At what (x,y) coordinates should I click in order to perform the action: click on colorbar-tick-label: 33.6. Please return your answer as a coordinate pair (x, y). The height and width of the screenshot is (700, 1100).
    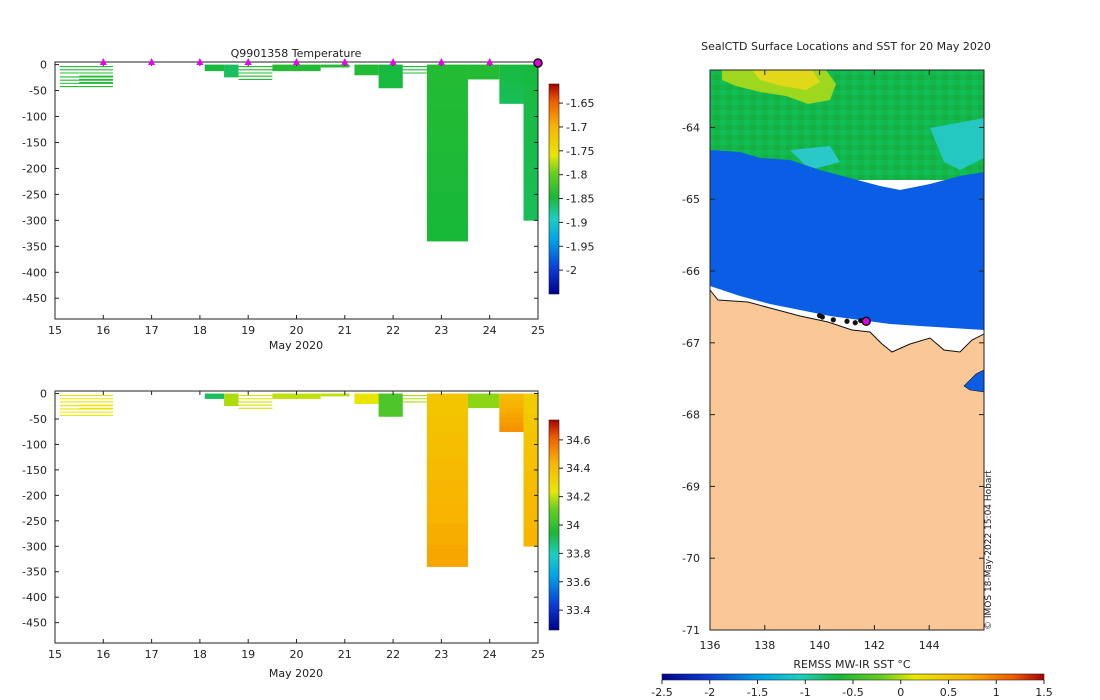
    Looking at the image, I should click on (578, 582).